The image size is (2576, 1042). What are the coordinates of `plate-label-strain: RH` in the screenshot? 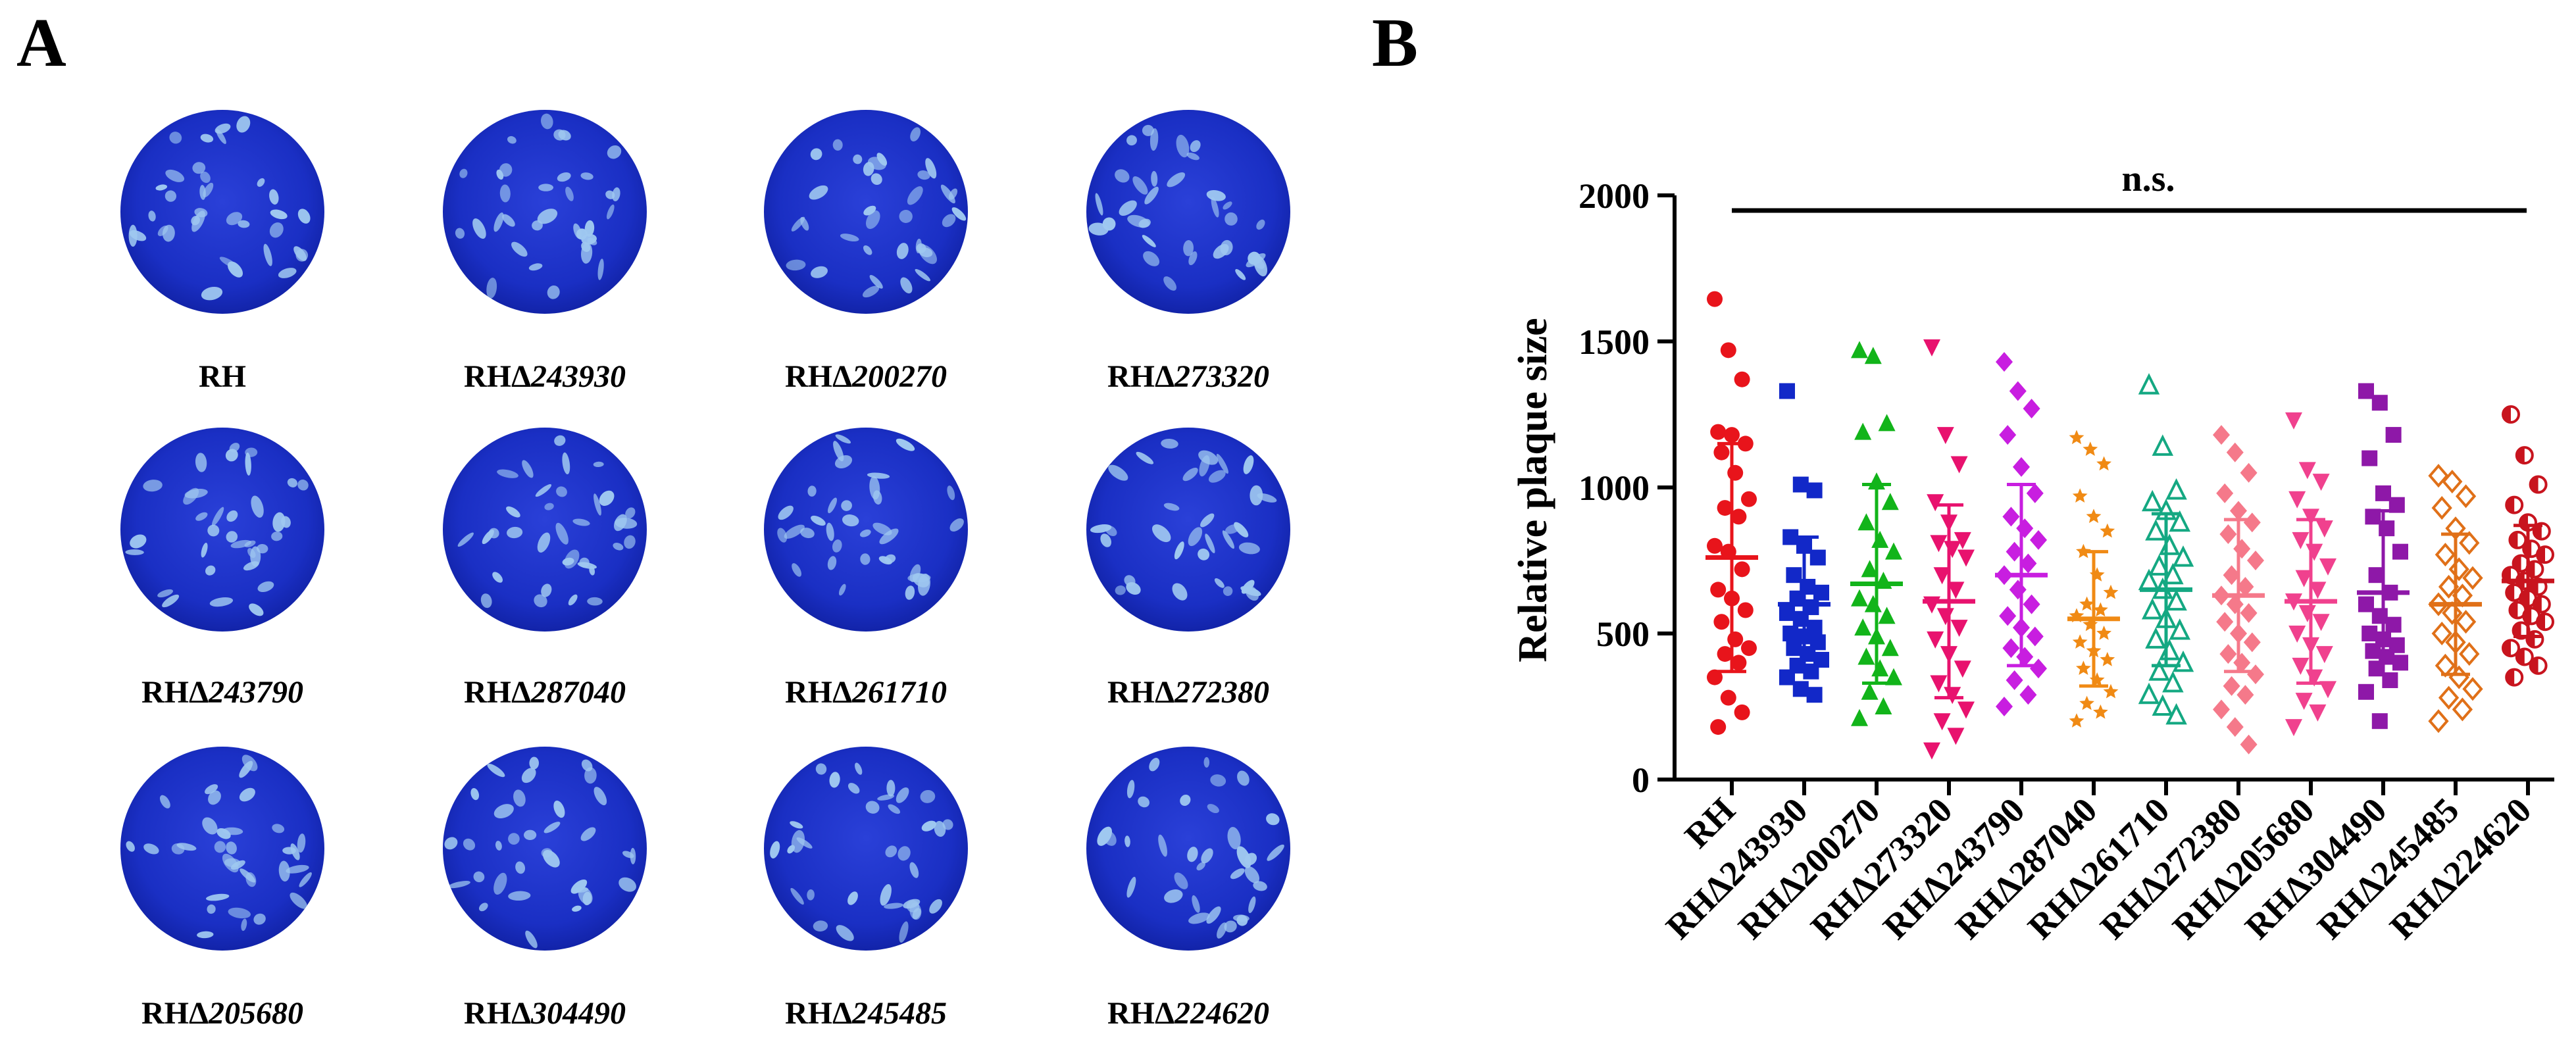 It's located at (223, 376).